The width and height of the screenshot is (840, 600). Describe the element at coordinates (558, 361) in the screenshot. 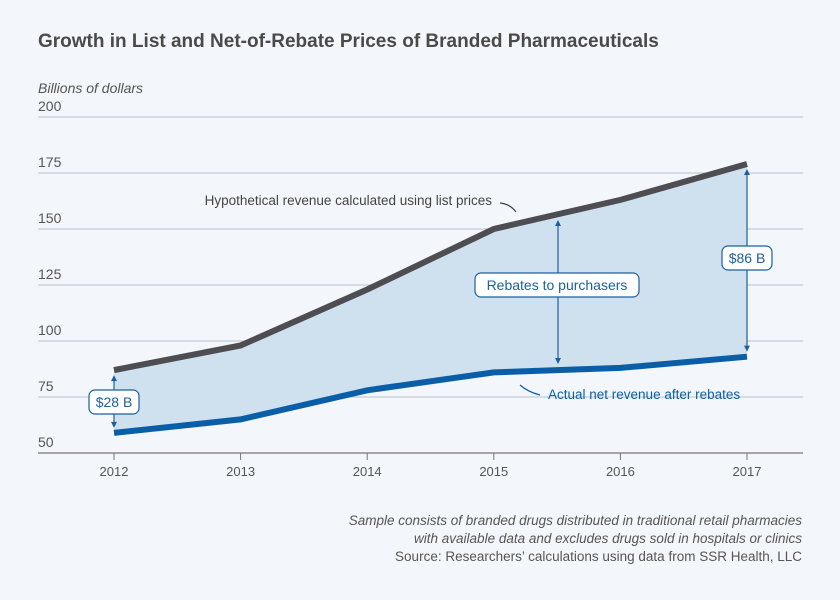

I see `rebates-arrow-head-down` at that location.